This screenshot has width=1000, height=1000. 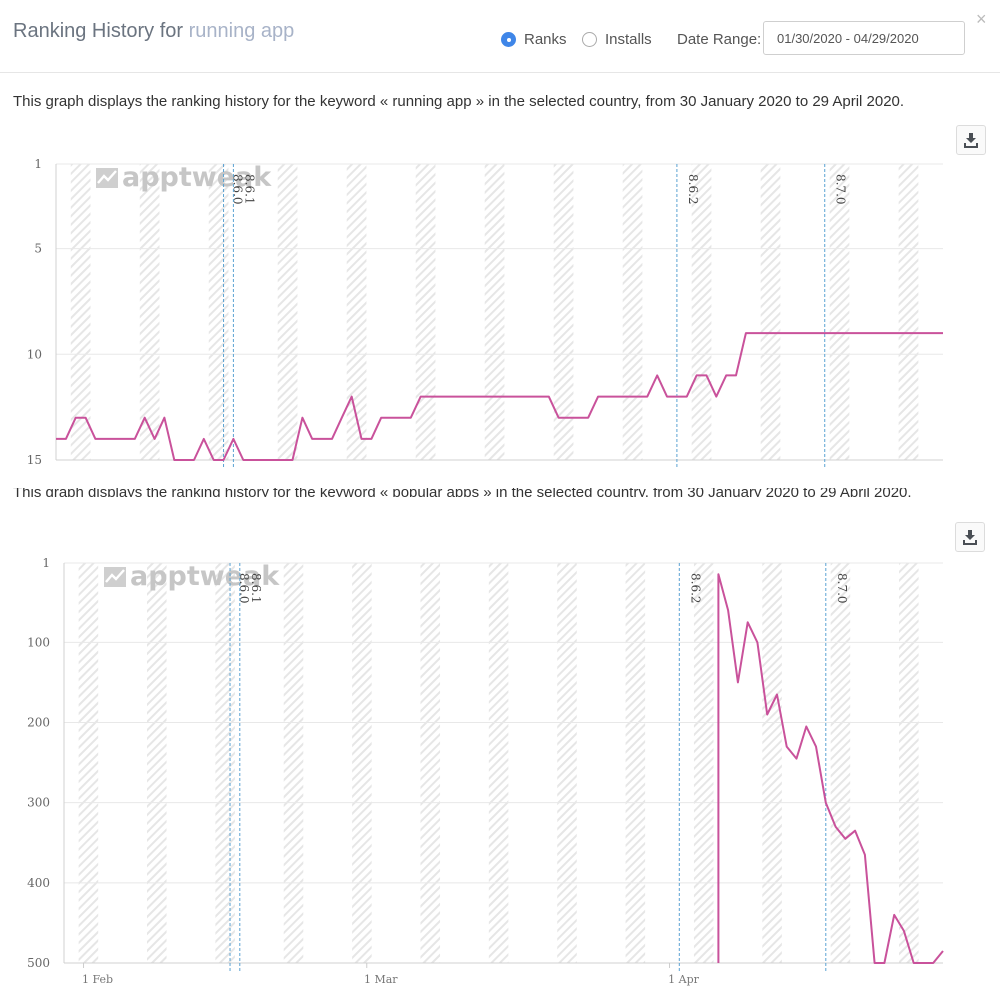 I want to click on y-tick-label: 300, so click(x=38, y=803).